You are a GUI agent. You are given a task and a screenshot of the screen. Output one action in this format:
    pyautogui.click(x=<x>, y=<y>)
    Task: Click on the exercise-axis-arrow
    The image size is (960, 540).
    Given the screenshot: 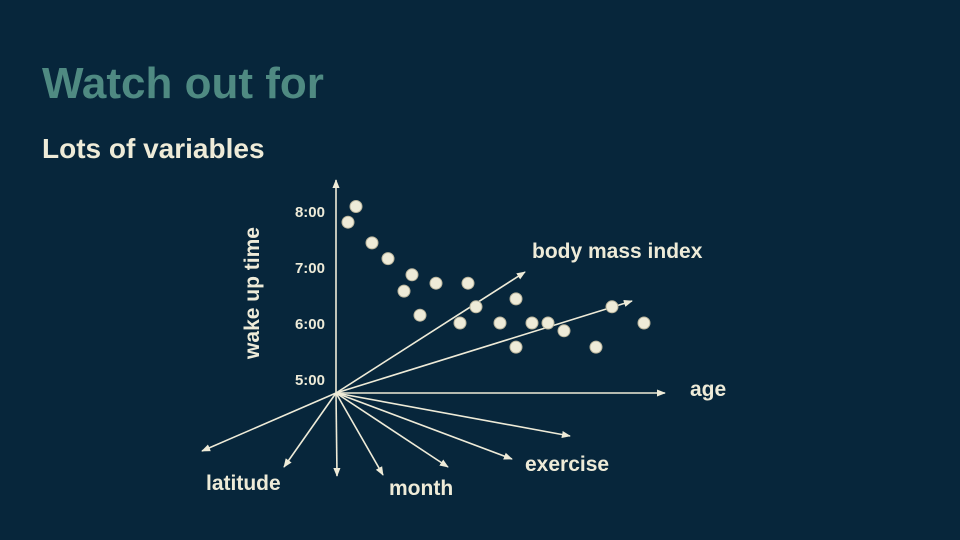 What is the action you would take?
    pyautogui.click(x=424, y=426)
    